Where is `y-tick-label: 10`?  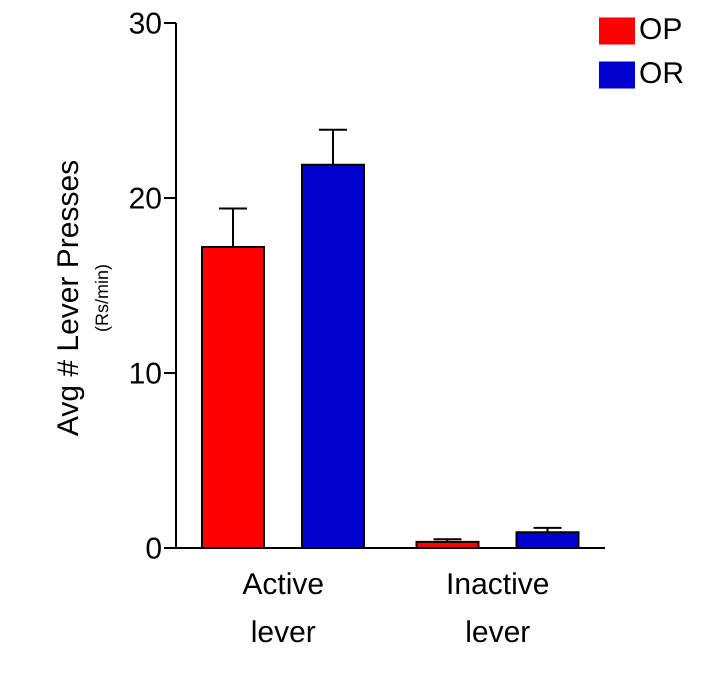 y-tick-label: 10 is located at coordinates (145, 374).